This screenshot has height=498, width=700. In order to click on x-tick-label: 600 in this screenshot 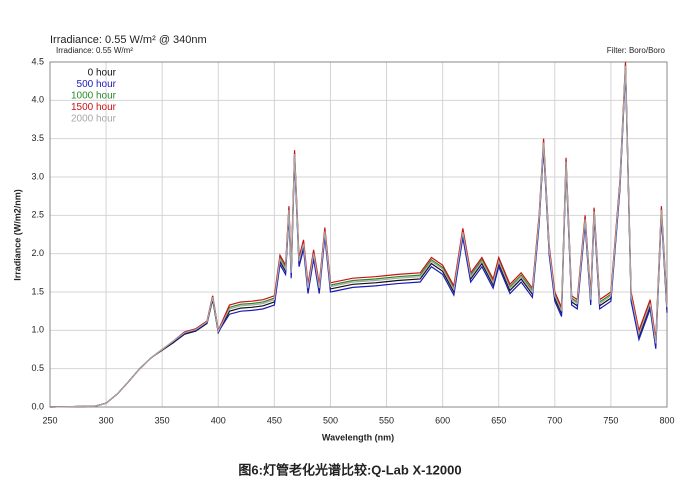, I will do `click(442, 420)`.